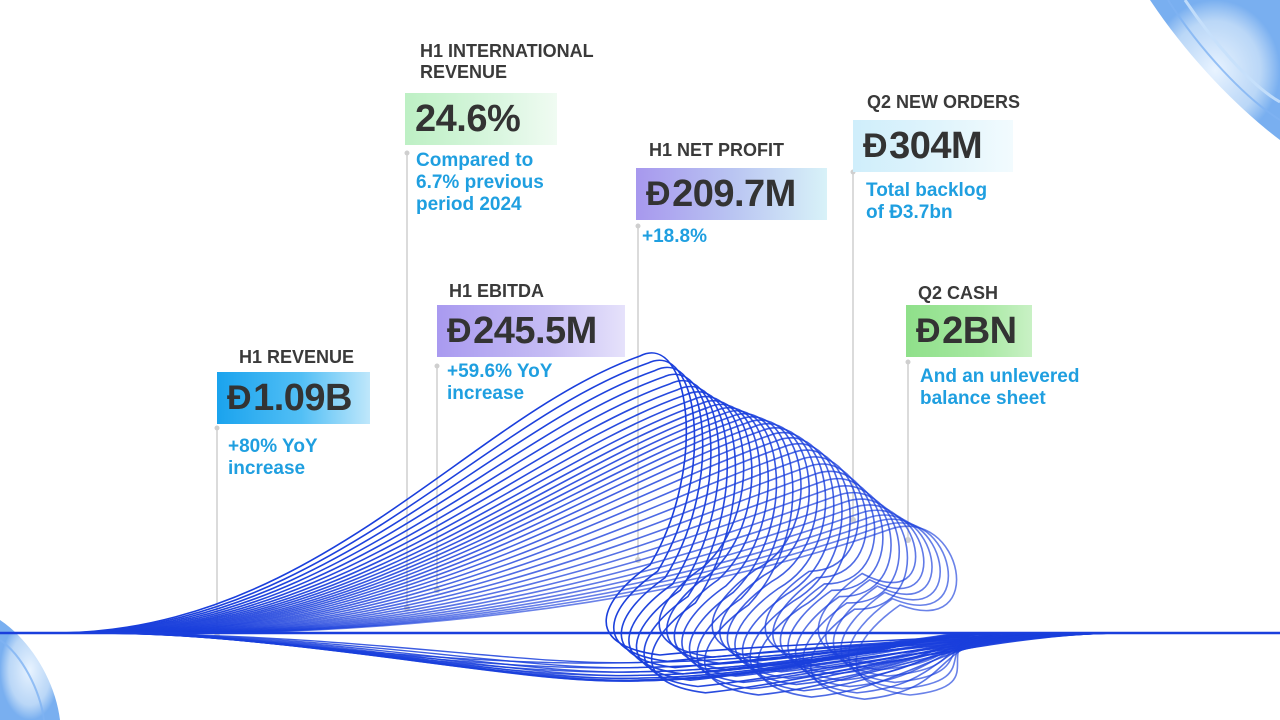  Describe the element at coordinates (273, 446) in the screenshot. I see `kpi-note-line: +80% YoY` at that location.